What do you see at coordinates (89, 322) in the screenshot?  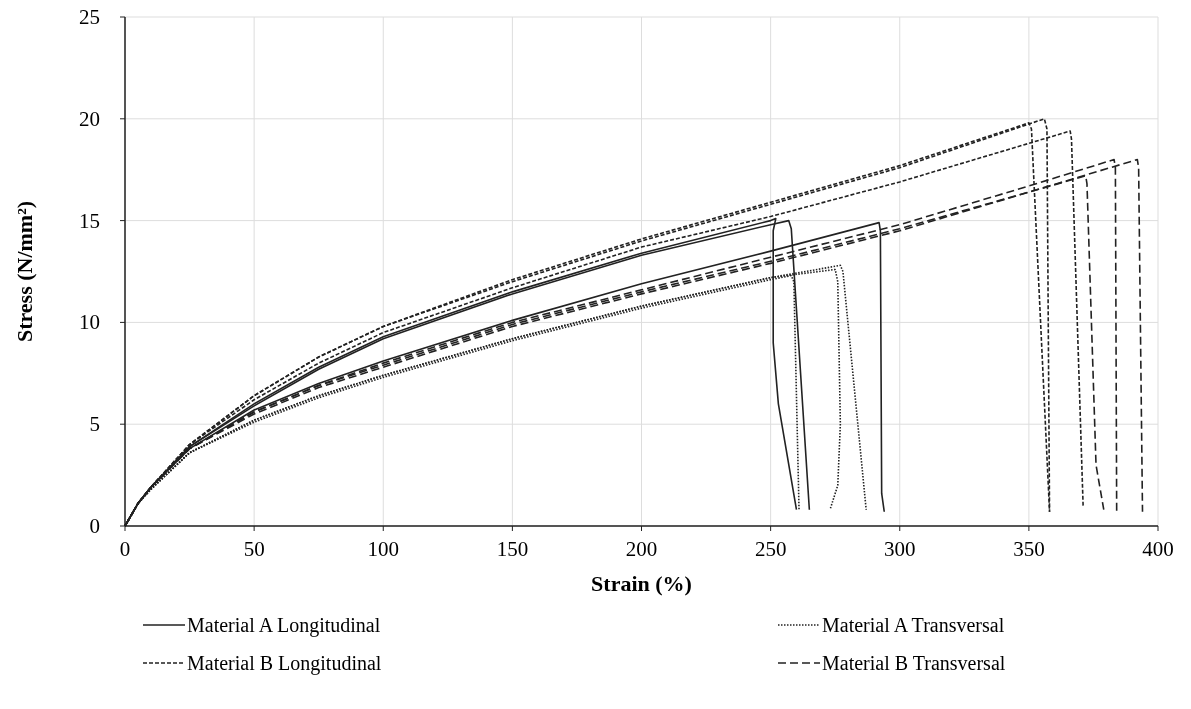 I see `y-tick-label: 10` at bounding box center [89, 322].